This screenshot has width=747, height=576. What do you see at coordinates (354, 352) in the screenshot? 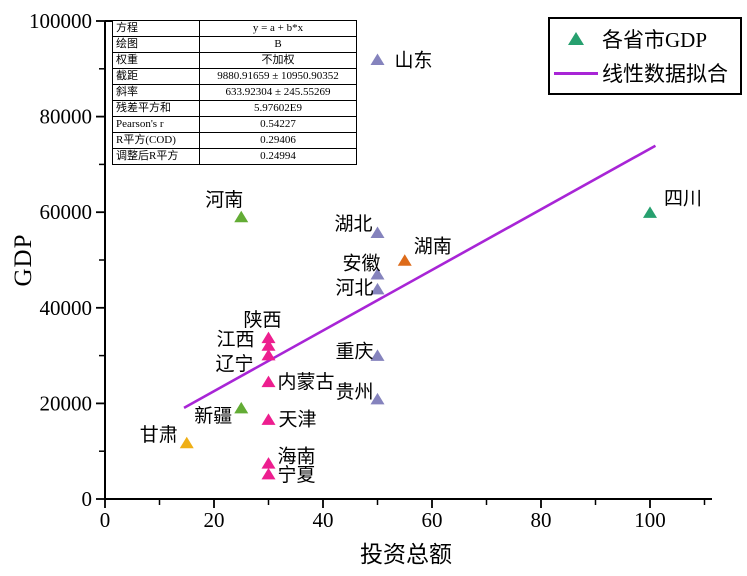
I see `point-label: 重庆` at bounding box center [354, 352].